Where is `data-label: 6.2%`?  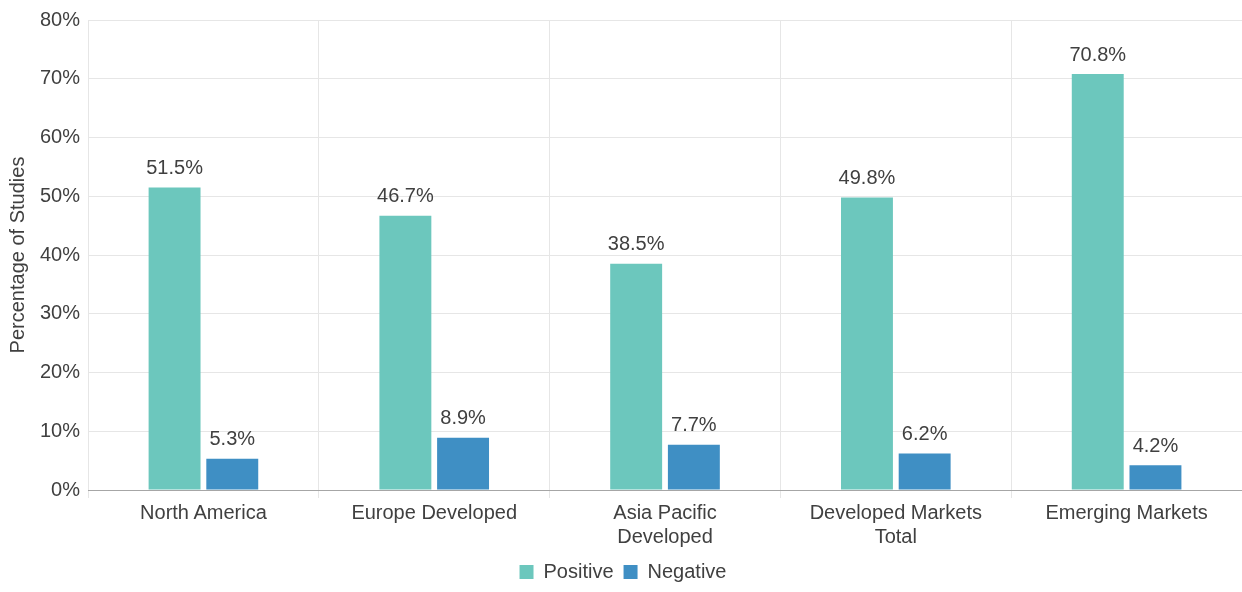 data-label: 6.2% is located at coordinates (924, 433).